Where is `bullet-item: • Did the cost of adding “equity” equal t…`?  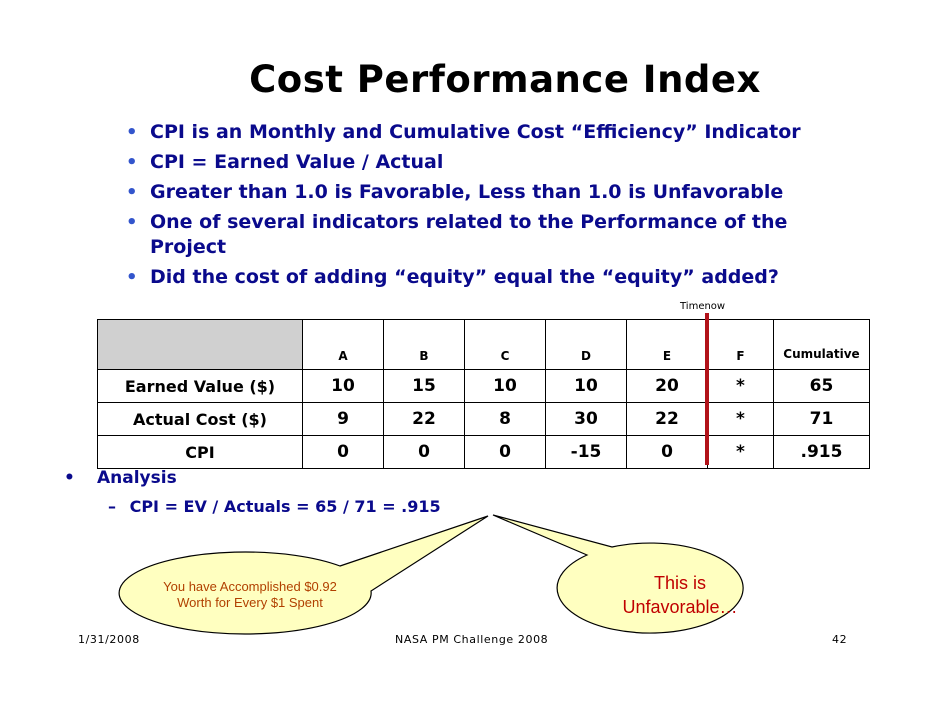
bullet-item: • Did the cost of adding “equity” equal t… is located at coordinates (526, 277).